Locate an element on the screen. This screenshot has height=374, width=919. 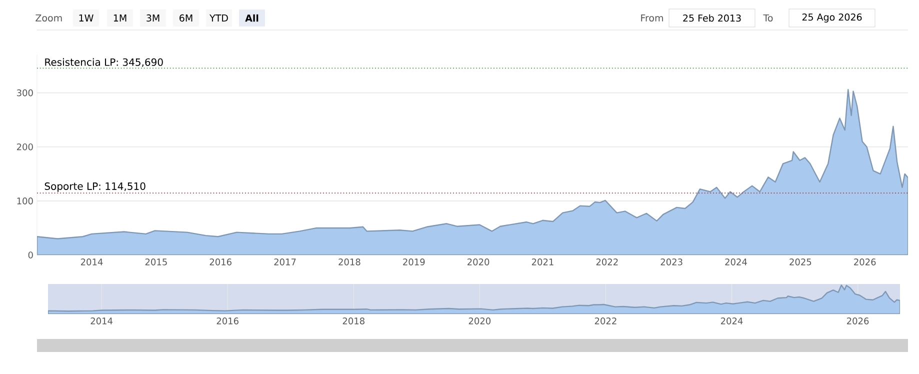
y-tick-label: 100 is located at coordinates (25, 201).